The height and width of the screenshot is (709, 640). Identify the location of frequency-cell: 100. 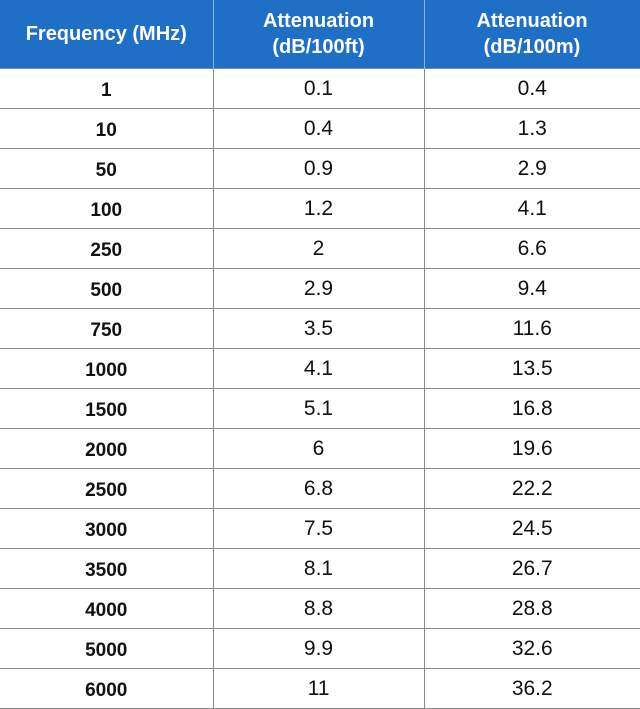
(107, 208).